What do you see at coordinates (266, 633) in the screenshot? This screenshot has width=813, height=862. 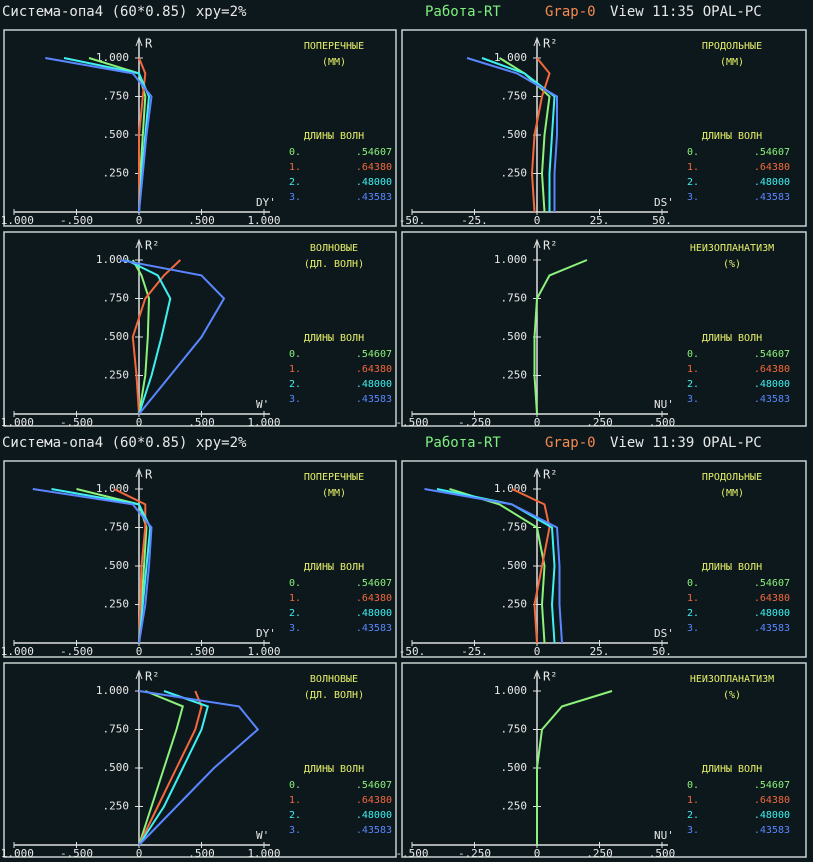 I see `x-axis-label: DY'` at bounding box center [266, 633].